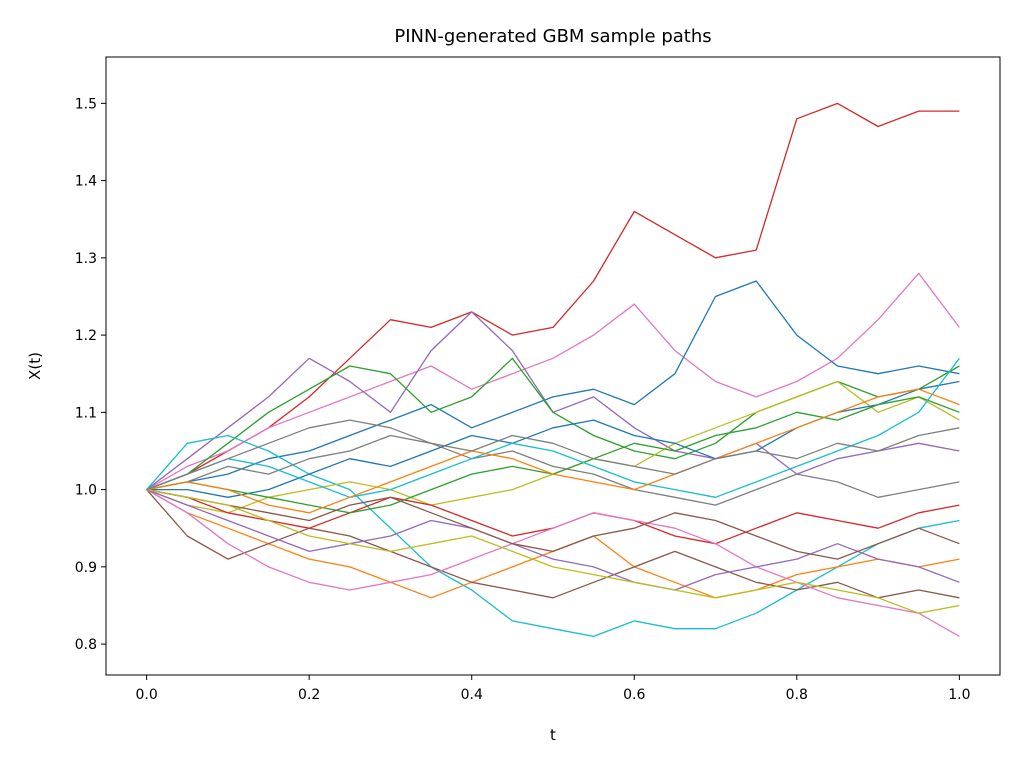 The image size is (1024, 768). Describe the element at coordinates (90, 374) in the screenshot. I see `y-axis: 0.8 0.9 1.0 1.1 1.2 1.3 1.4 1.5` at that location.